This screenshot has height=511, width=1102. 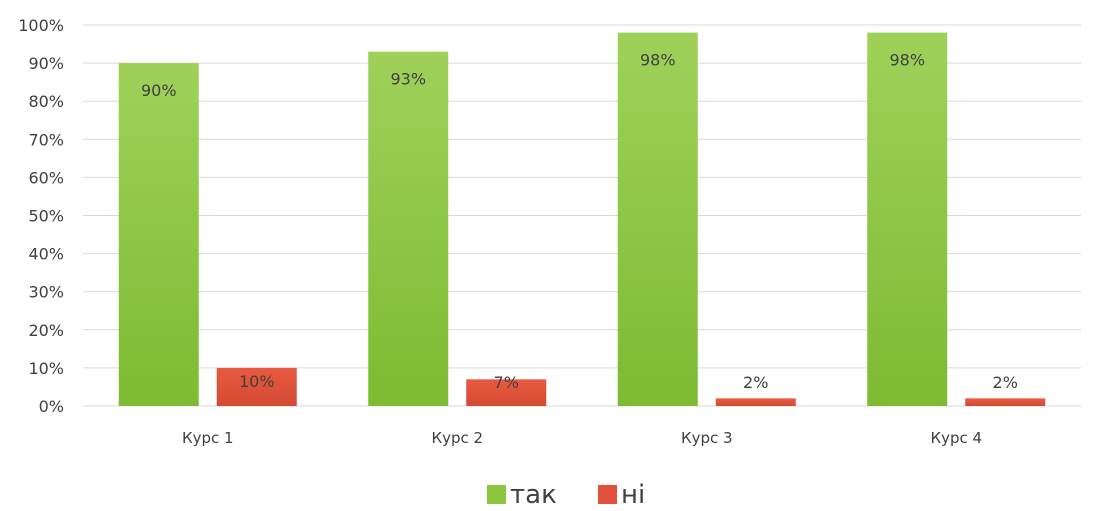 I want to click on x-axis-categories: Курс 1 Курс 2 Курс 3 Курс 4, so click(x=582, y=438).